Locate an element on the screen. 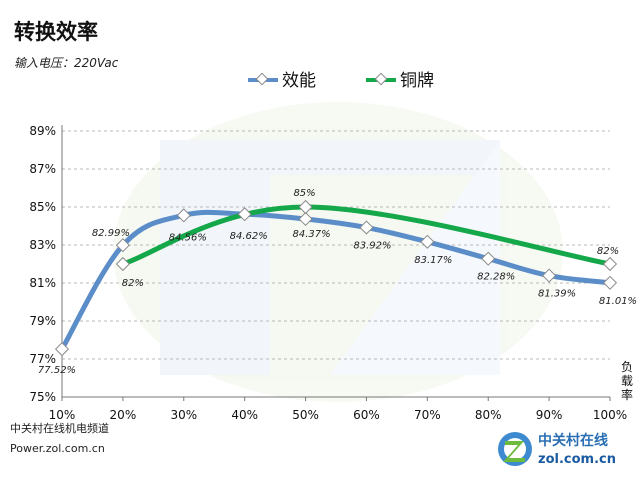 This screenshot has height=480, width=640. x-tick-label: 30% is located at coordinates (183, 415).